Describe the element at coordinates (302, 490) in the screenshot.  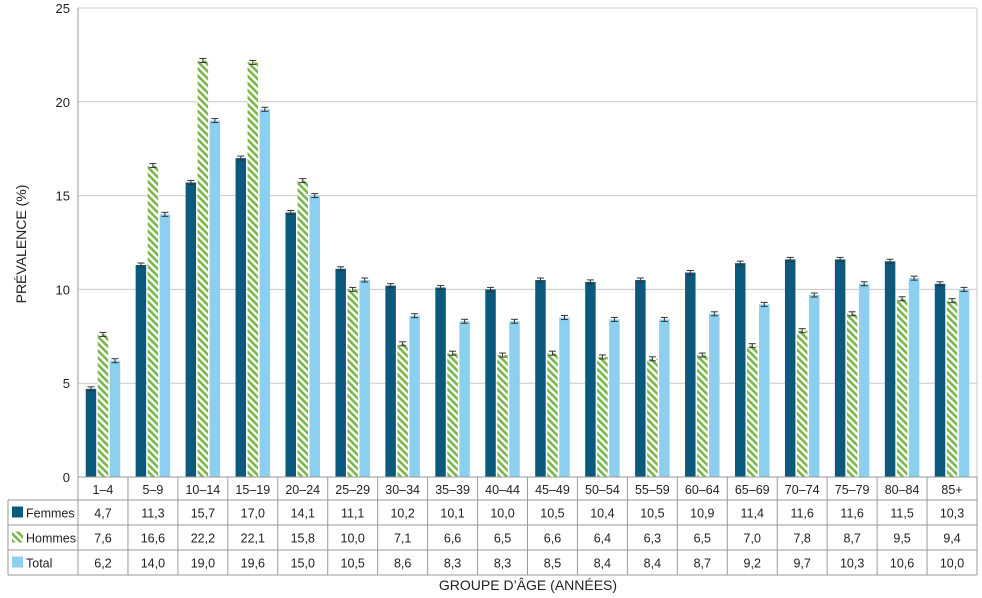
I see `x-tick-label: 20–24` at that location.